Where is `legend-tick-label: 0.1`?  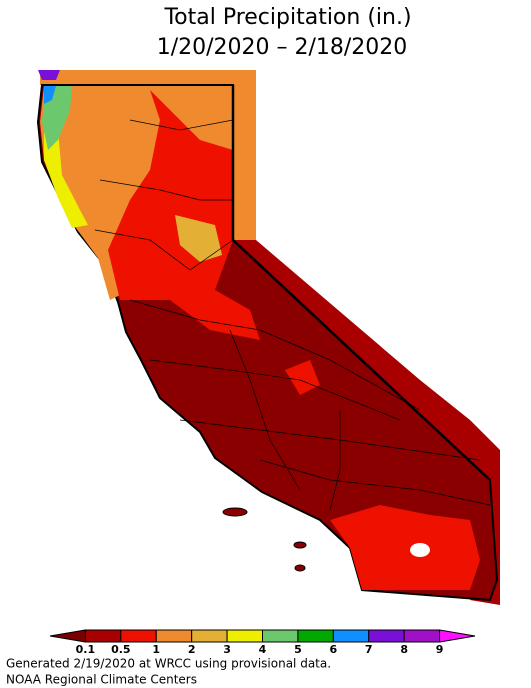
legend-tick-label: 0.1 is located at coordinates (86, 649).